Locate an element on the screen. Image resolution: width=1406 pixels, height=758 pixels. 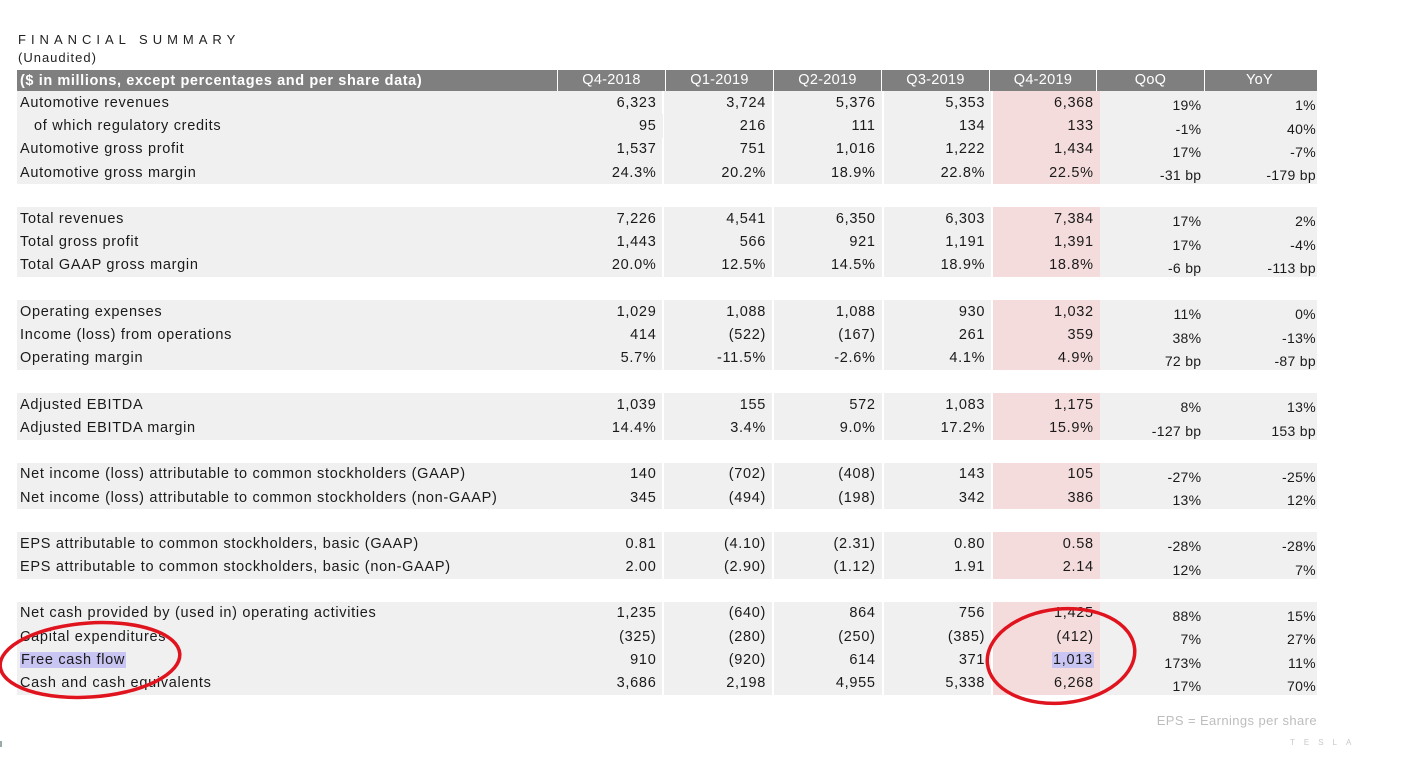
value-text: 1,434 is located at coordinates (1073, 149).